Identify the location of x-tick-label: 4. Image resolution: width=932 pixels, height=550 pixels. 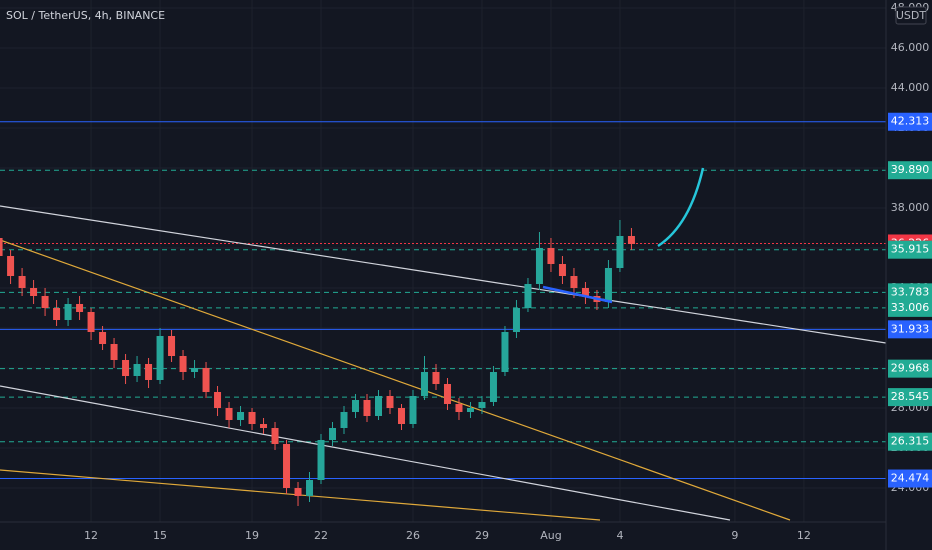
(619, 535).